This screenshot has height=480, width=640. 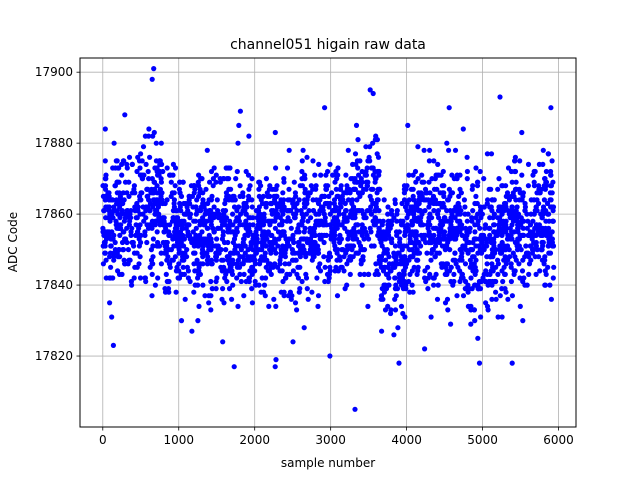 I want to click on x-tick-label: 5000, so click(x=482, y=440).